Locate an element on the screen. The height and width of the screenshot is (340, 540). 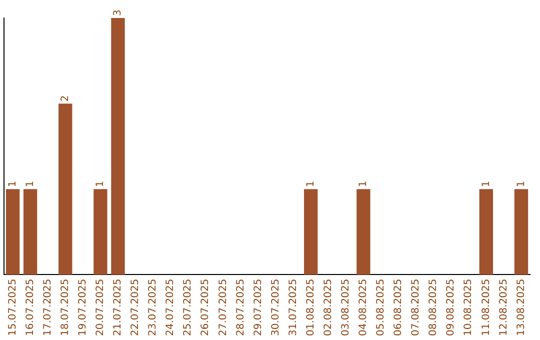
x-tick-label: 22.07.2025 is located at coordinates (136, 307).